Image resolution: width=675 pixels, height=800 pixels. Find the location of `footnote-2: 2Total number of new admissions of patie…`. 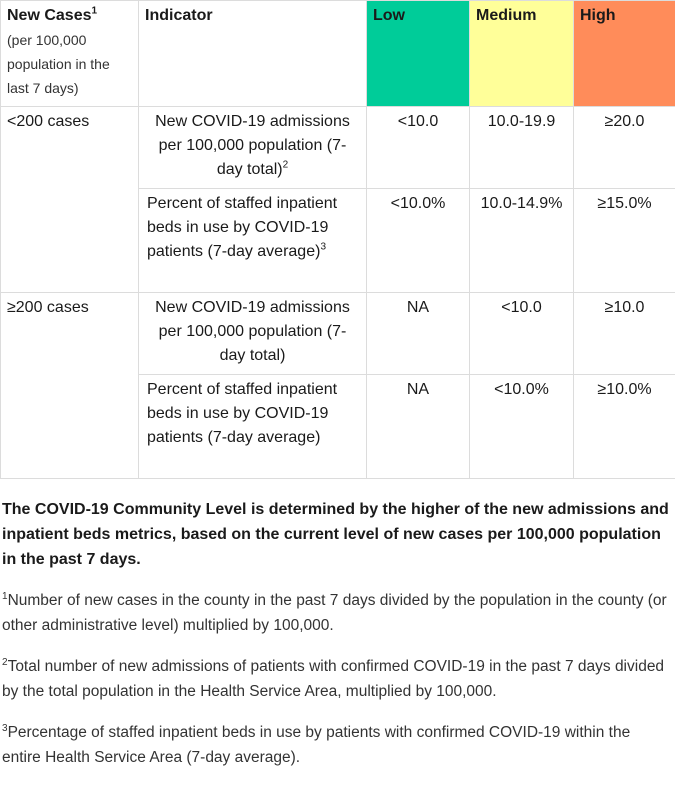

footnote-2: 2Total number of new admissions of patie… is located at coordinates (336, 679).